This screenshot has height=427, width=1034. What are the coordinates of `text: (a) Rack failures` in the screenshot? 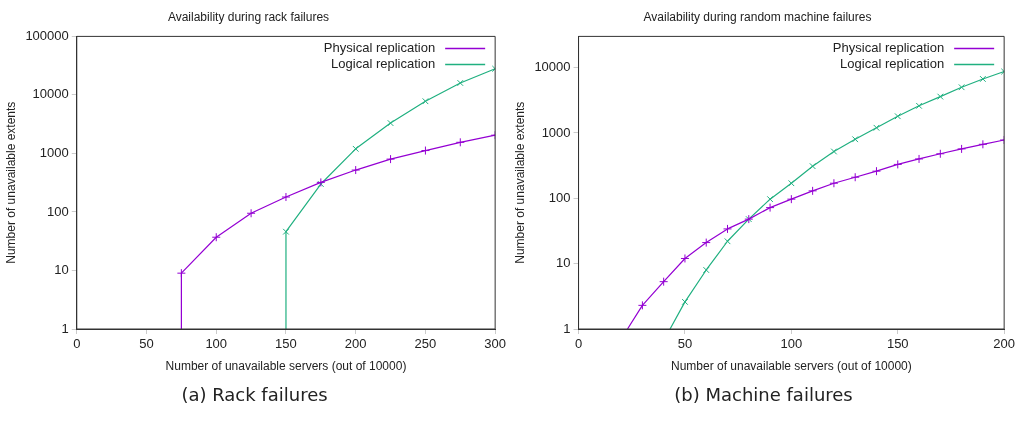 It's located at (254, 394).